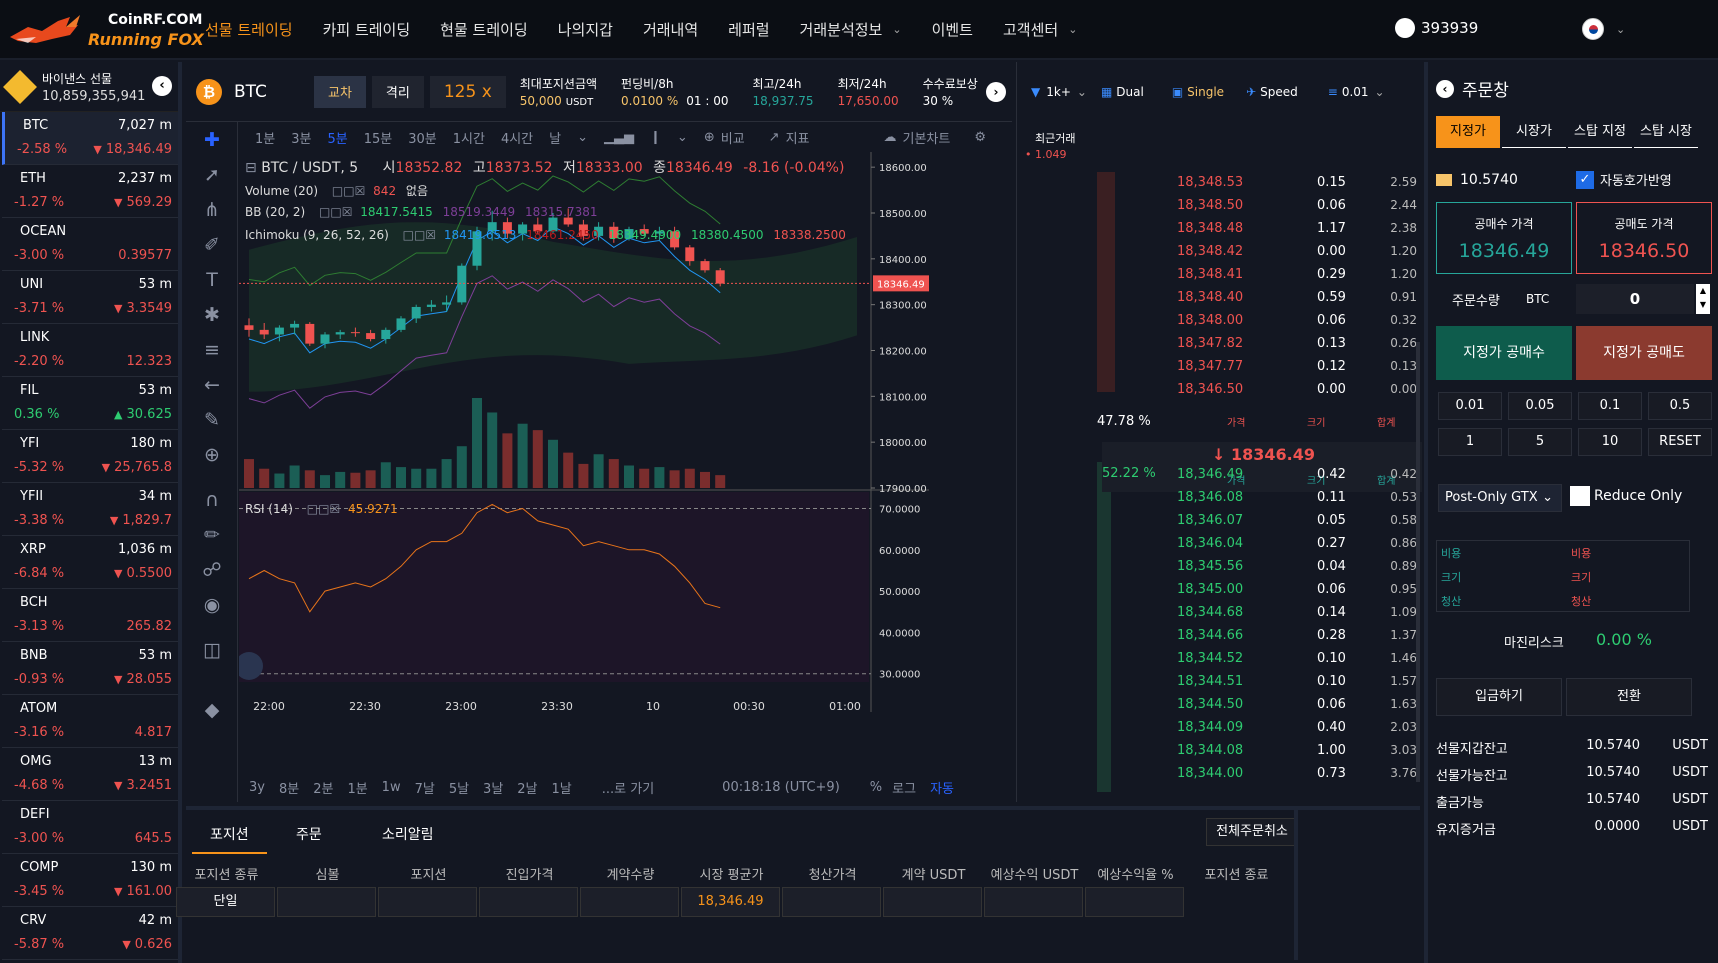 The width and height of the screenshot is (1718, 963). I want to click on reduce-only-toggle: Reduce Only, so click(1626, 496).